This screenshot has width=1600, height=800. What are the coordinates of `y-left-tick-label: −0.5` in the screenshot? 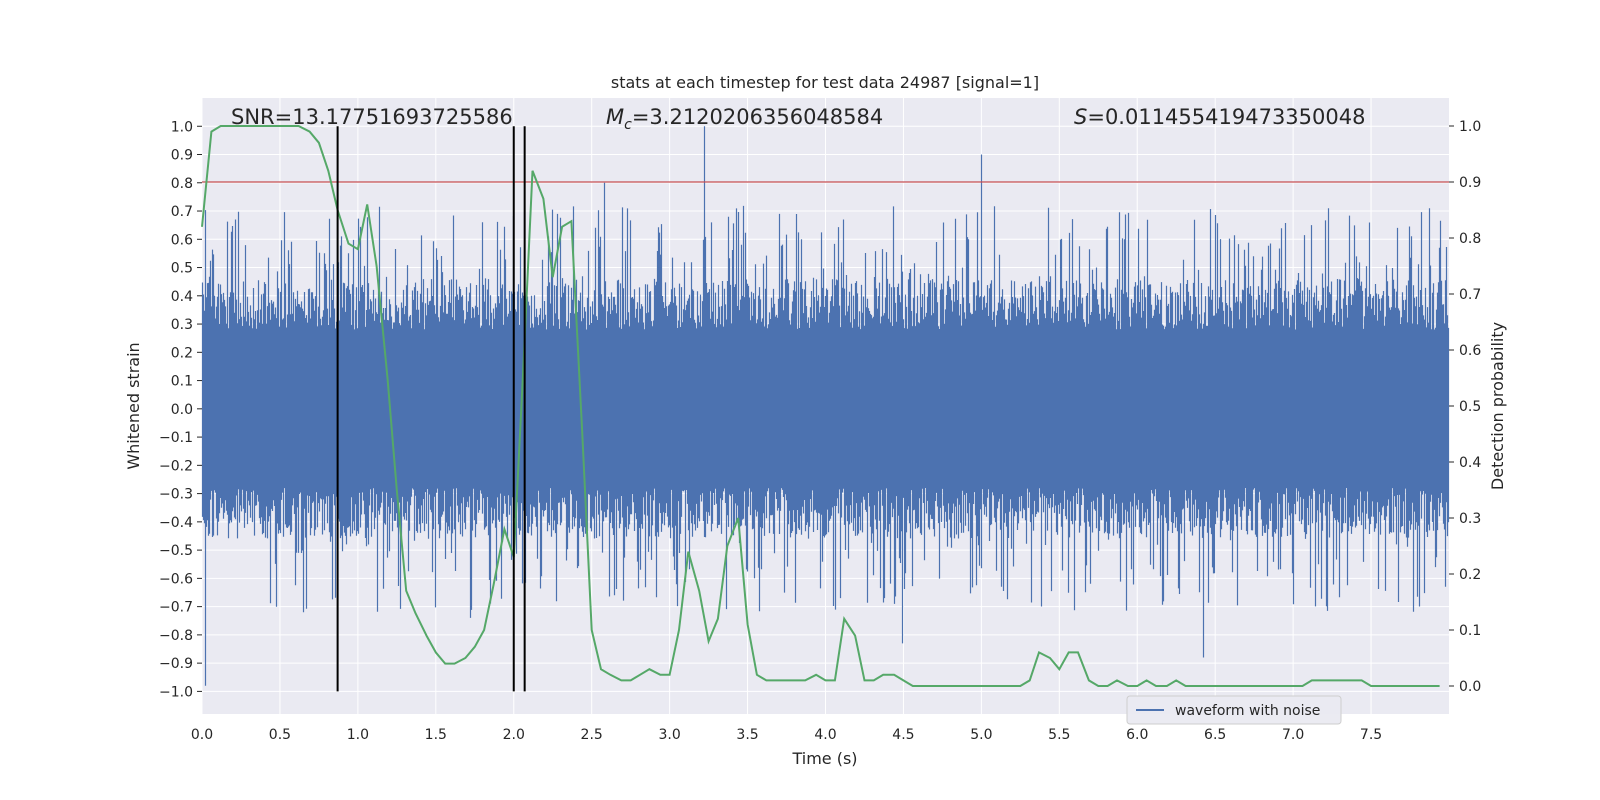 It's located at (176, 551).